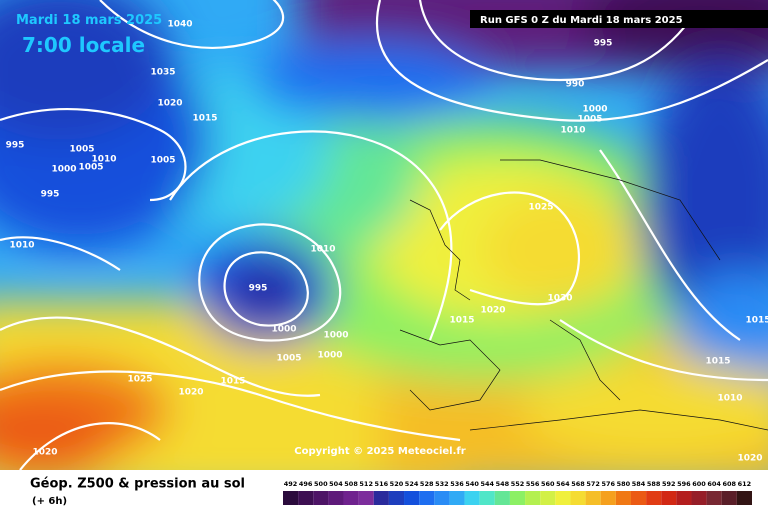 The width and height of the screenshot is (768, 512). Describe the element at coordinates (179, 25) in the screenshot. I see `isobar-label: 1040` at that location.